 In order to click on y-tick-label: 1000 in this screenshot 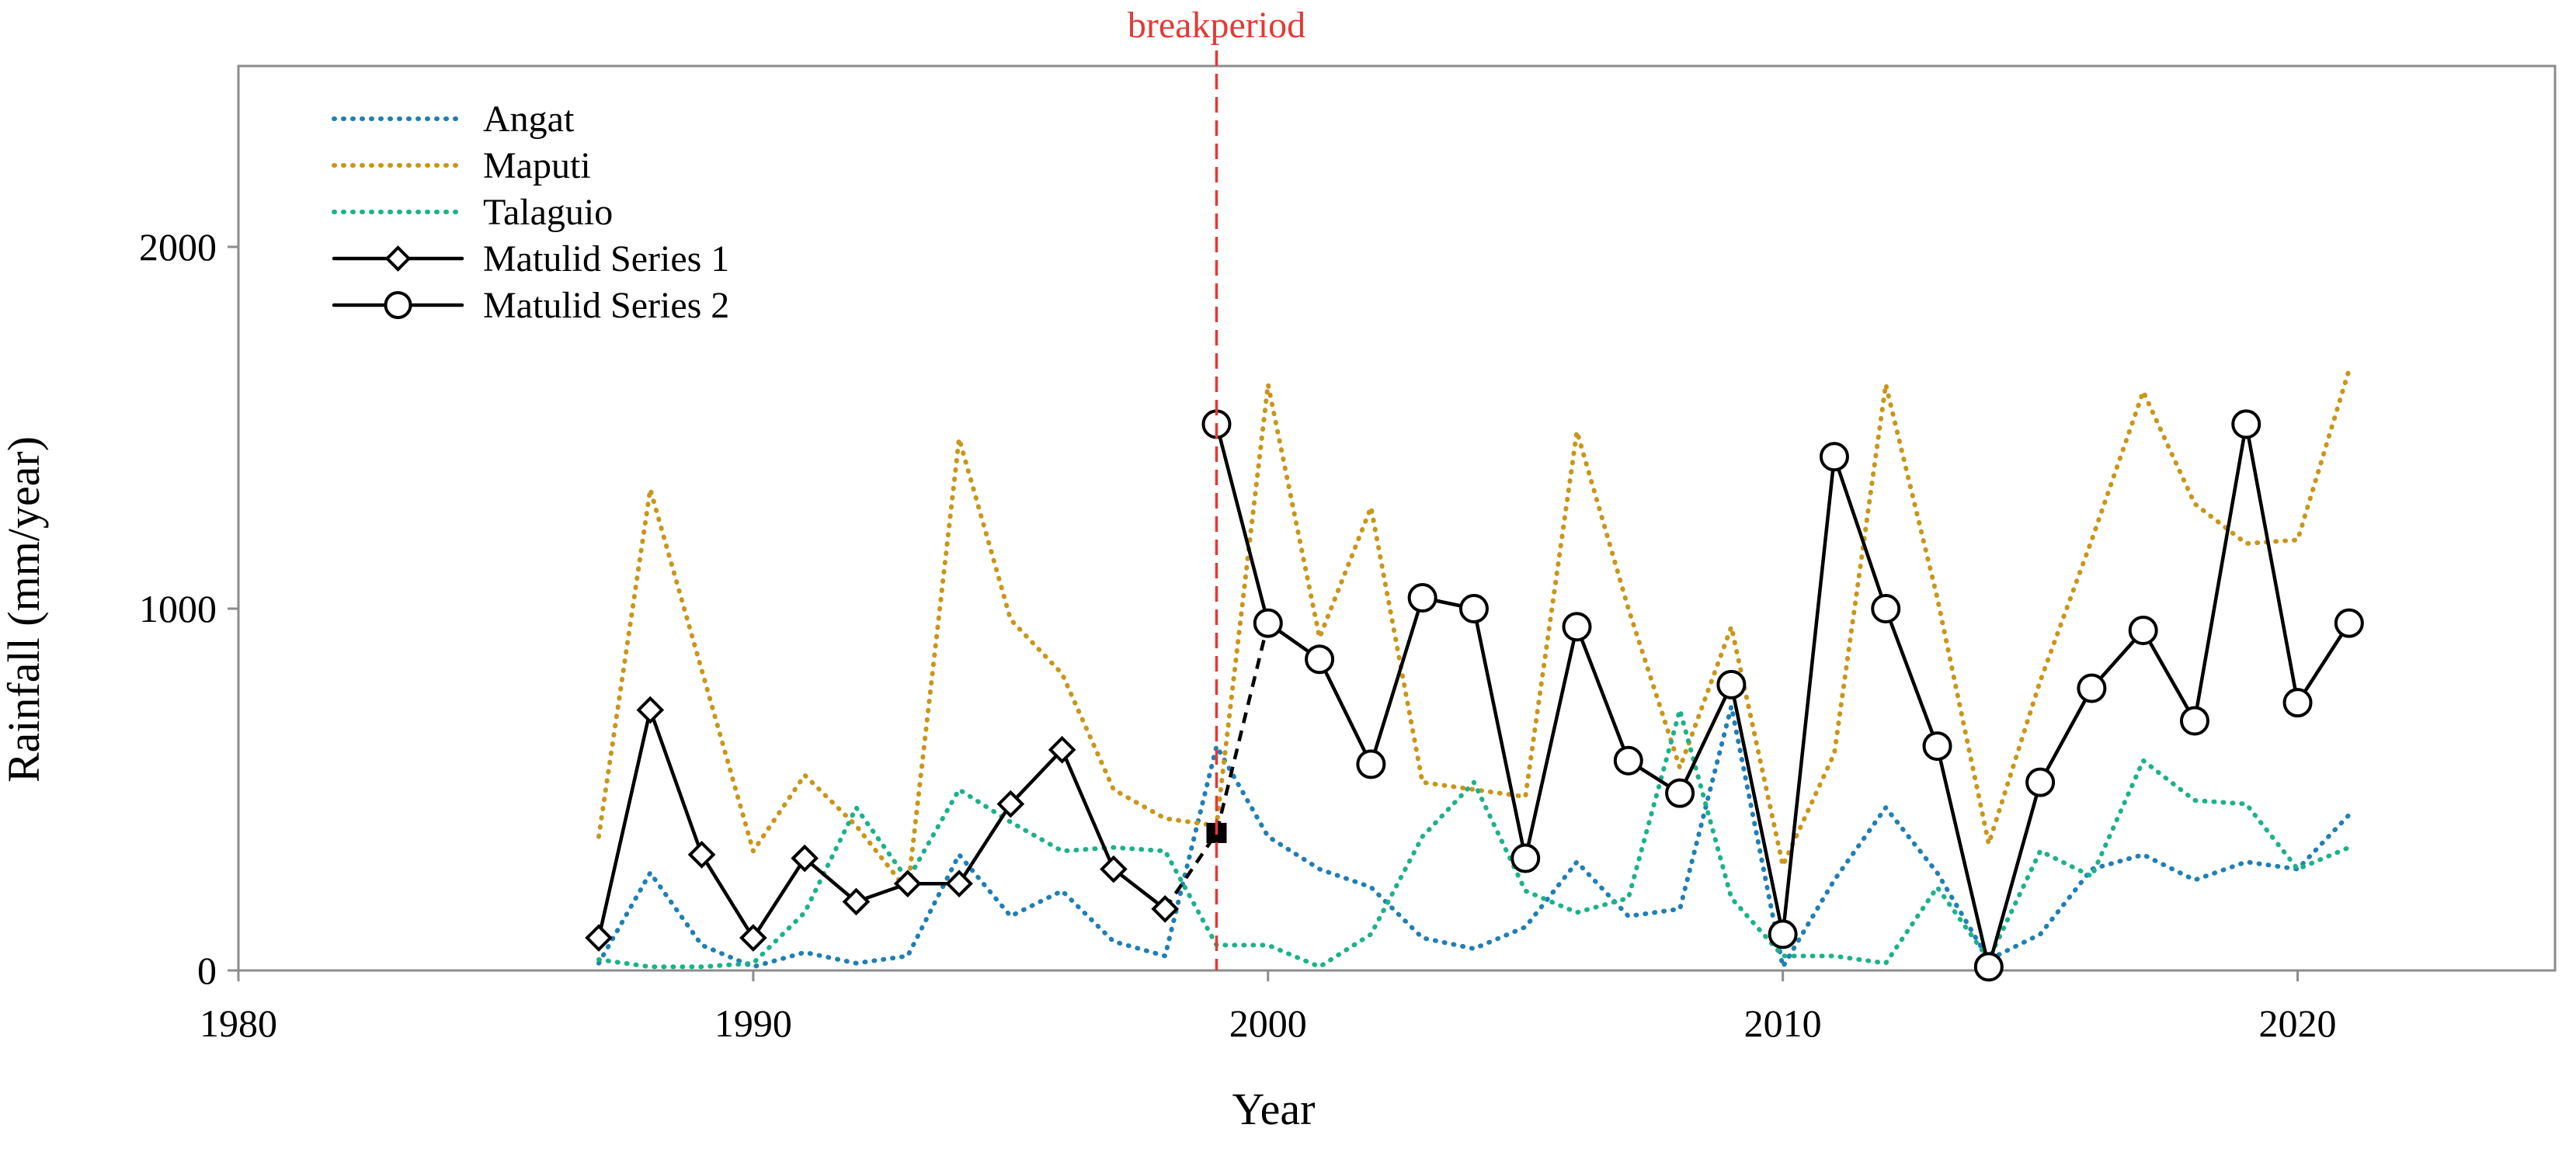, I will do `click(178, 609)`.